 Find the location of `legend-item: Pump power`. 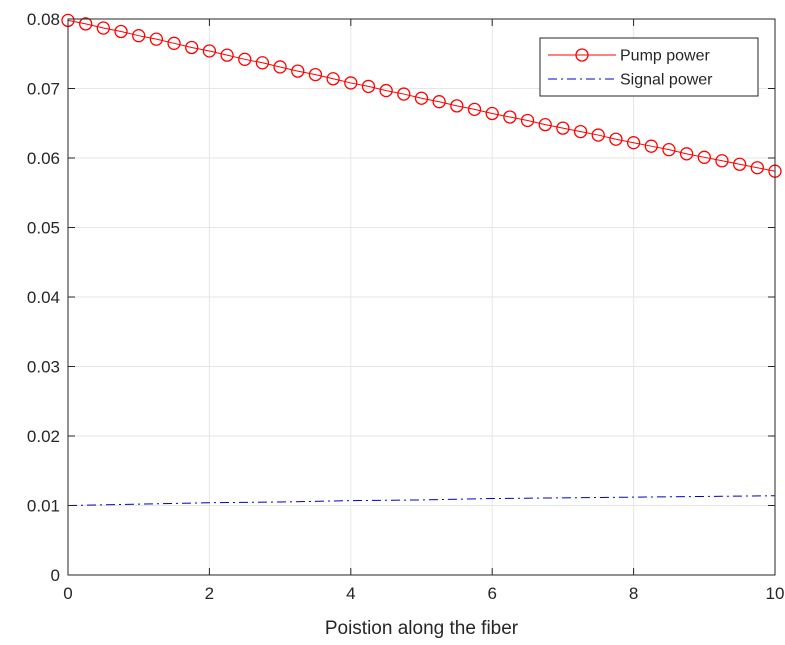

legend-item: Pump power is located at coordinates (629, 56).